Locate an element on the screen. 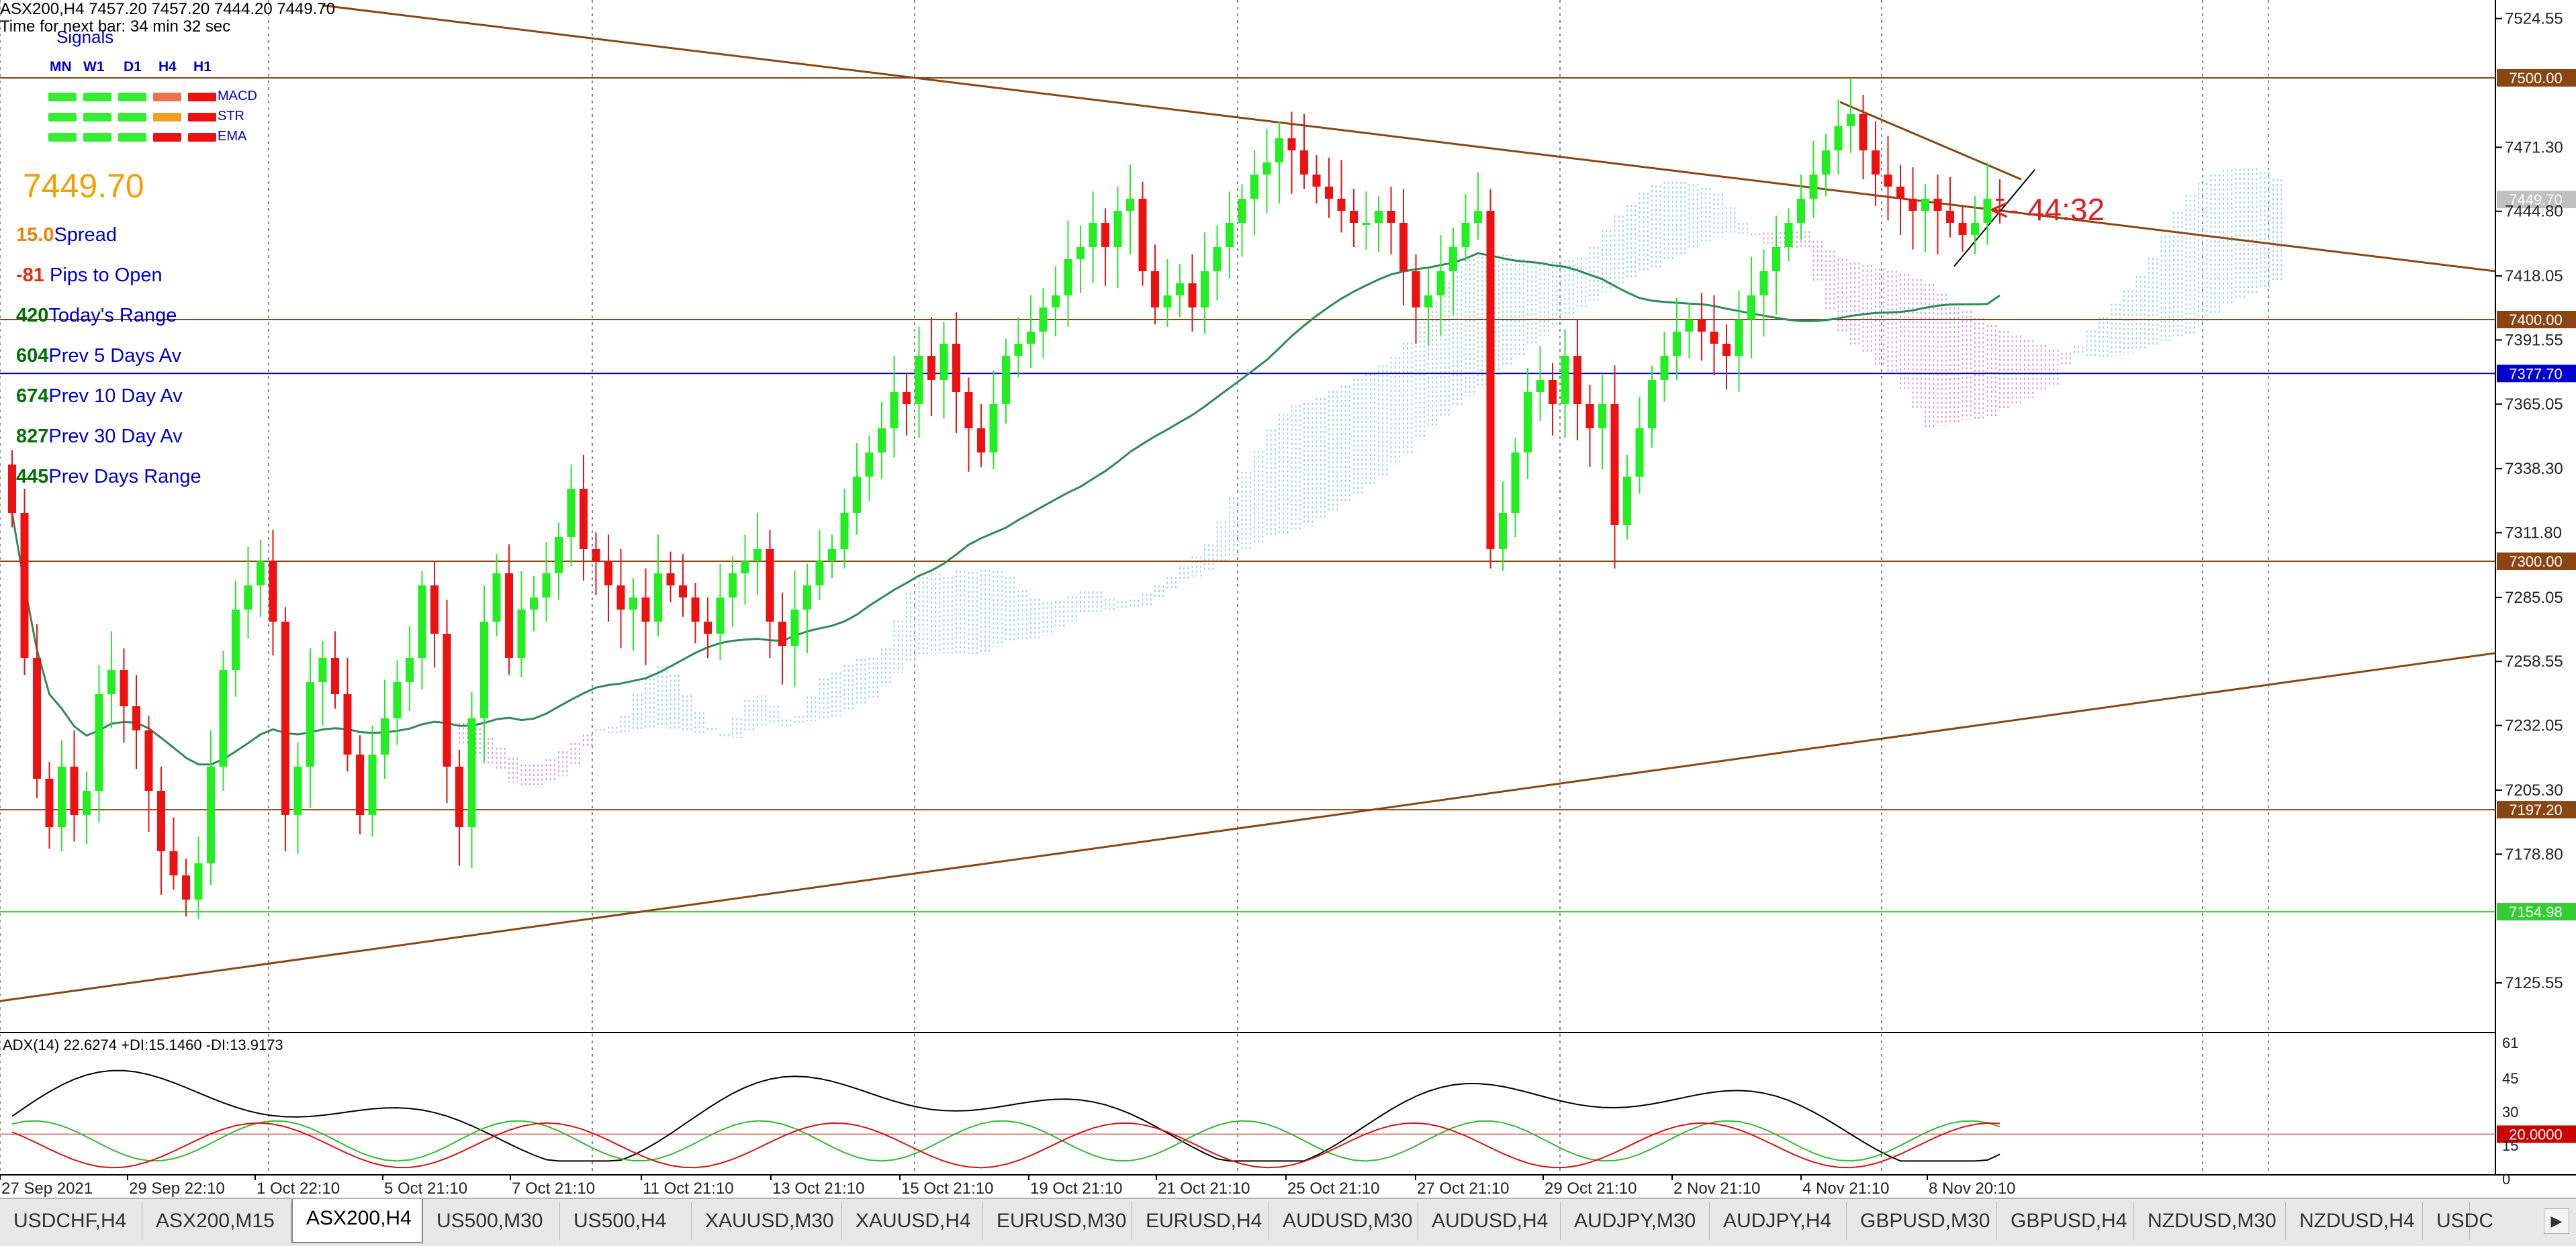 The width and height of the screenshot is (2576, 1246). tab-usdc: USDC is located at coordinates (2458, 1221).